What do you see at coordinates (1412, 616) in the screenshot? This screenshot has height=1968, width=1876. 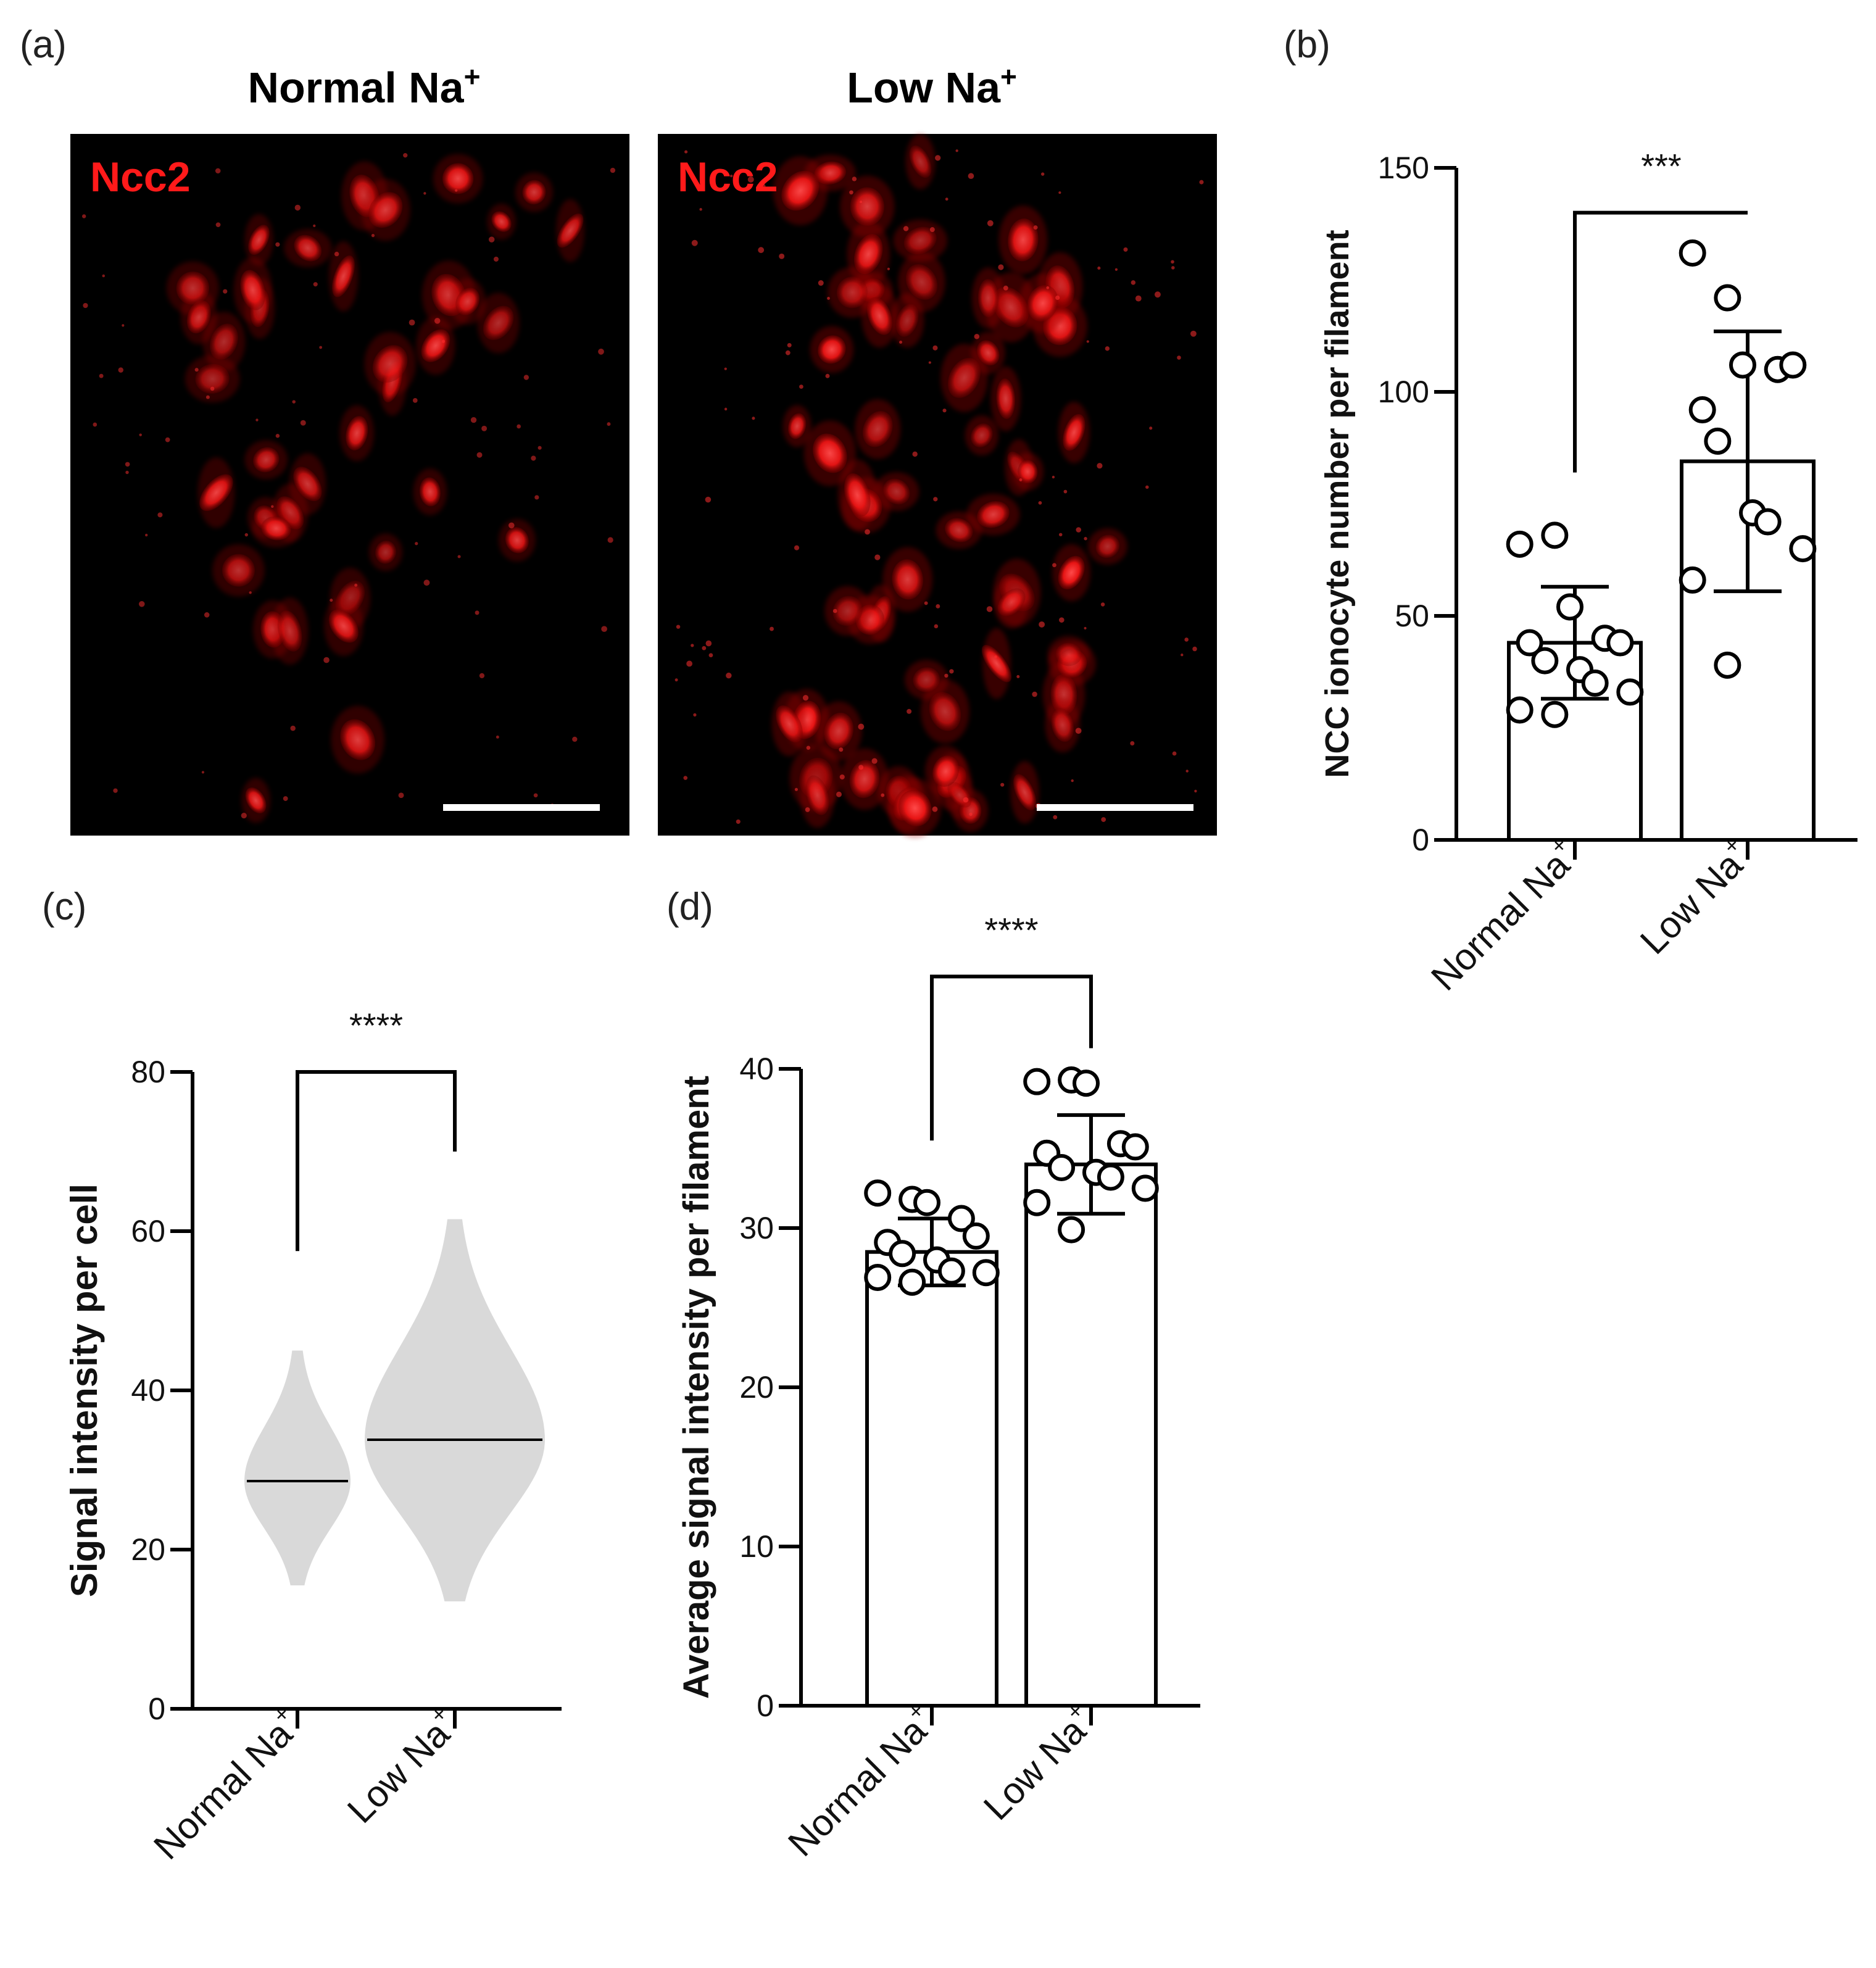 I see `y-tick-label: 50` at bounding box center [1412, 616].